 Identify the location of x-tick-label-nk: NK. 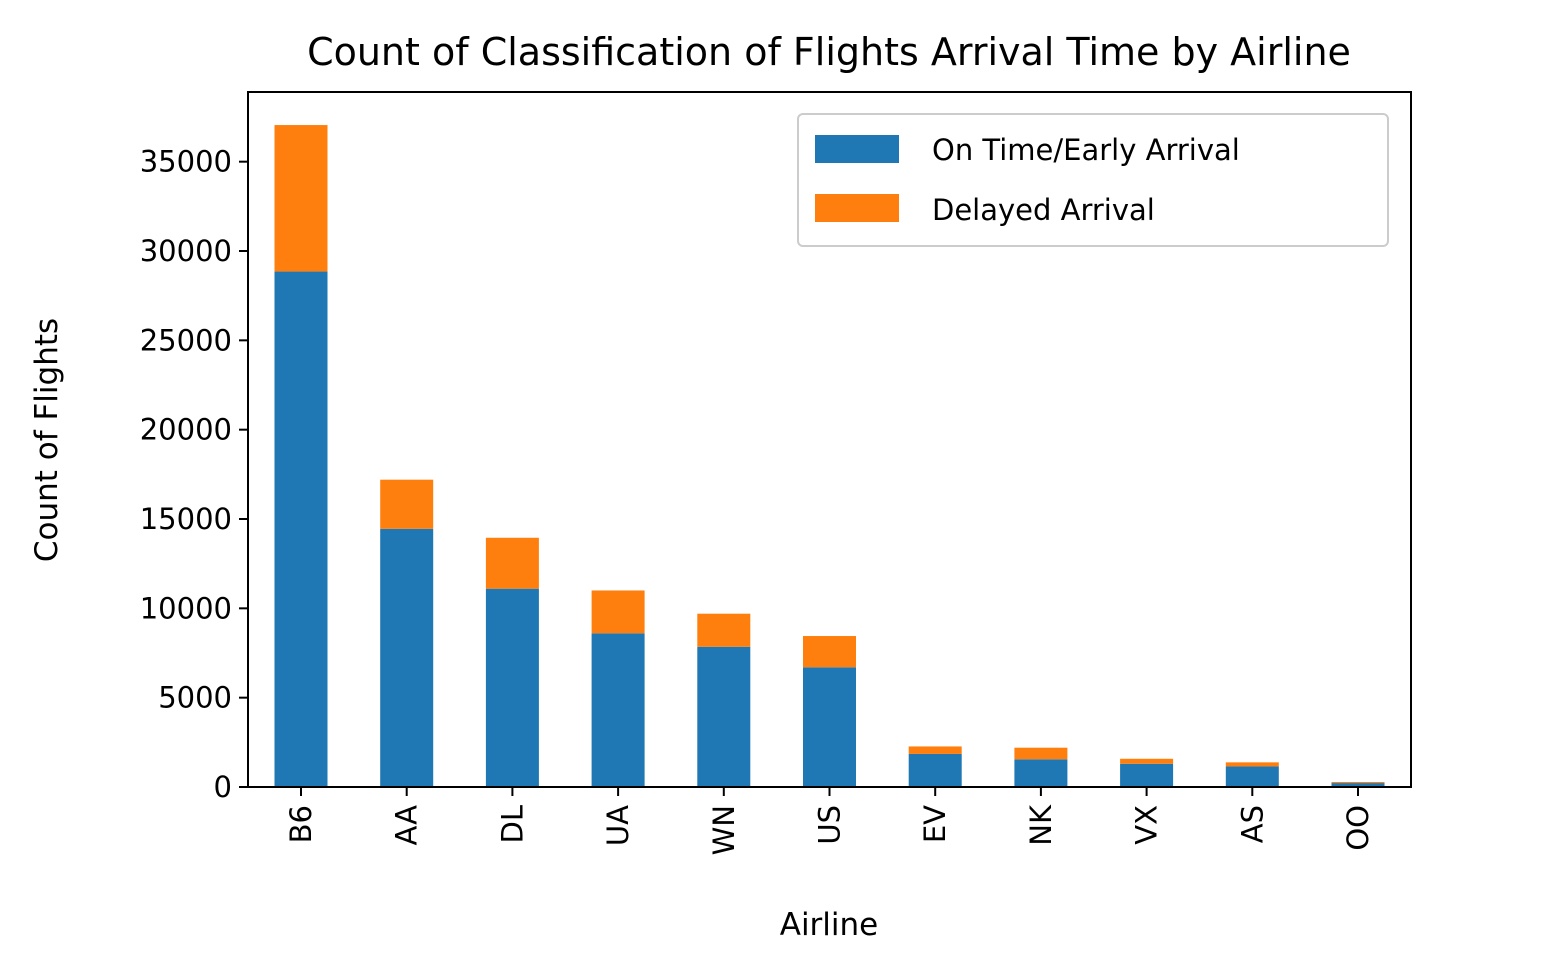
(1041, 825).